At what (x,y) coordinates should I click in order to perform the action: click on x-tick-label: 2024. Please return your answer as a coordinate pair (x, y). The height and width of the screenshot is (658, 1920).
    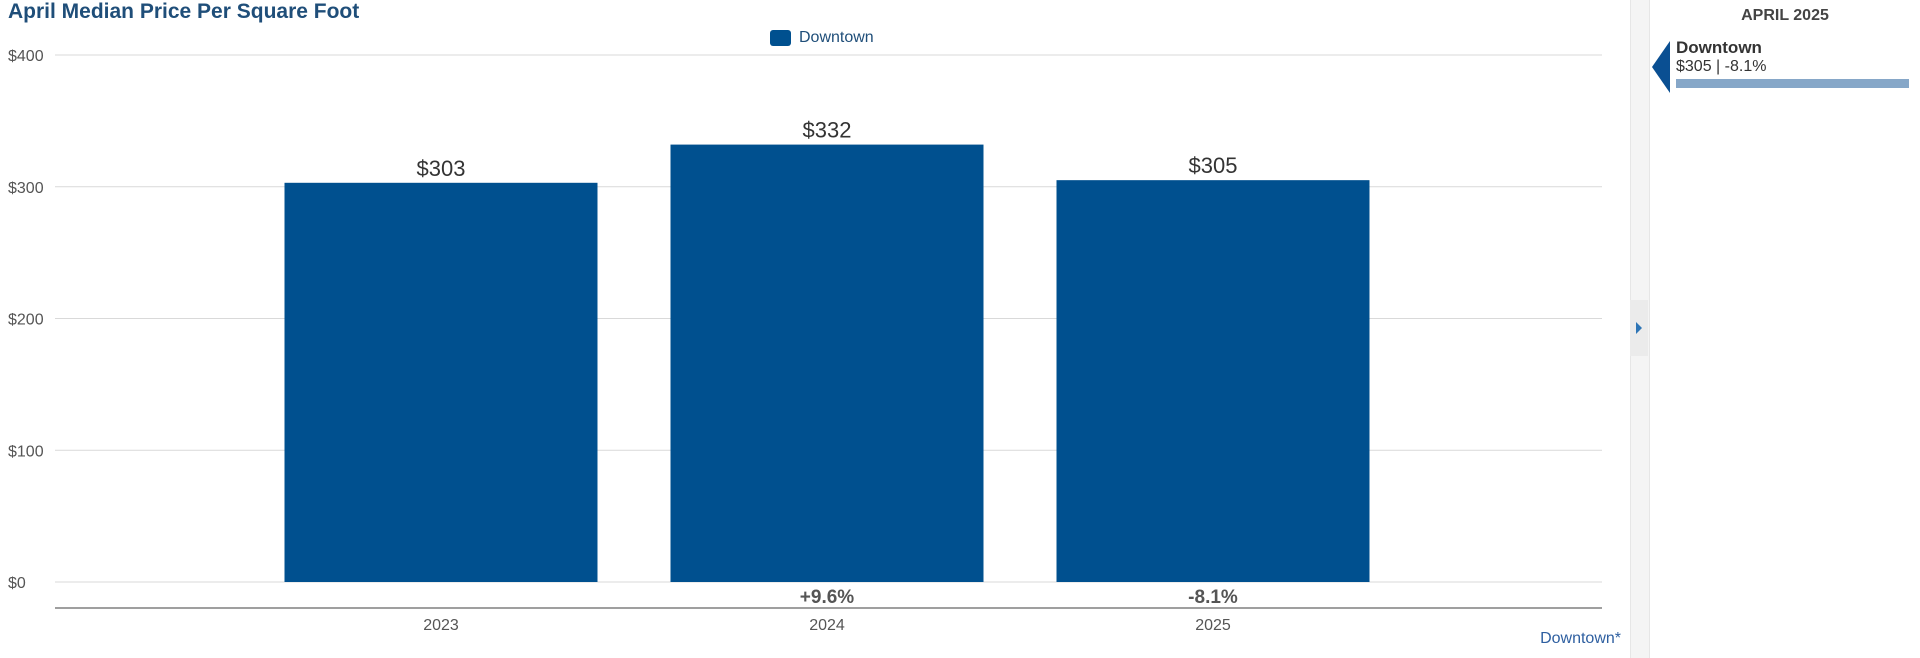
    Looking at the image, I should click on (827, 625).